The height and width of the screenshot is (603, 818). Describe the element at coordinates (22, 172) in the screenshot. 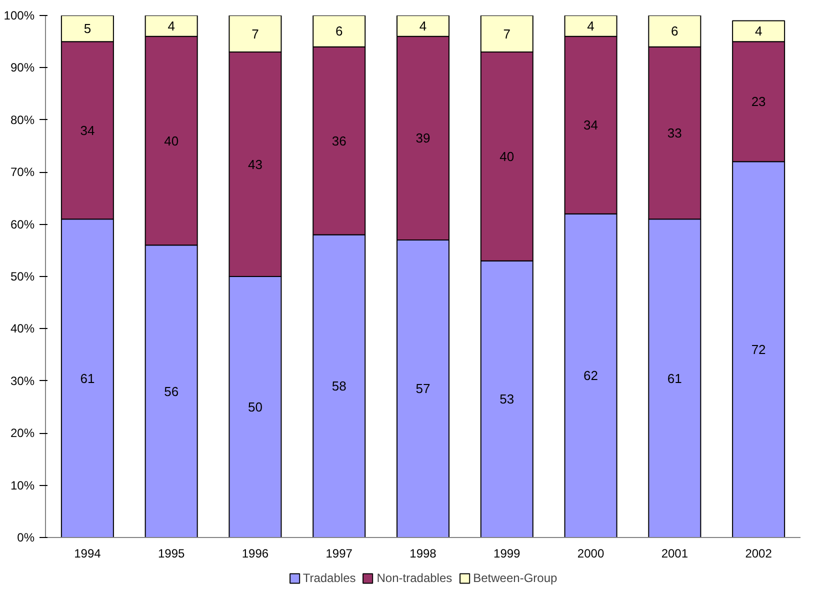

I see `y-tick-label: 70%` at that location.